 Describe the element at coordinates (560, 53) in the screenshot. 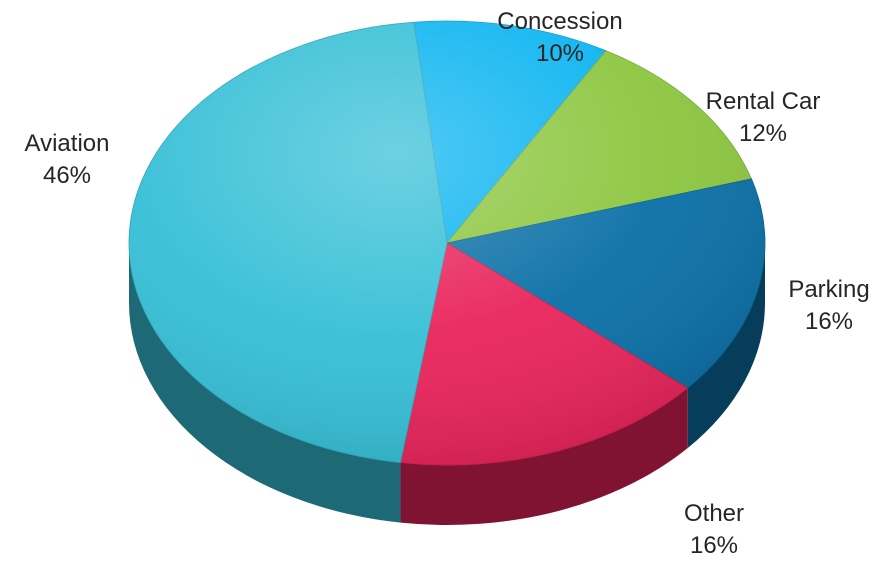

I see `slice-value: 10%` at that location.